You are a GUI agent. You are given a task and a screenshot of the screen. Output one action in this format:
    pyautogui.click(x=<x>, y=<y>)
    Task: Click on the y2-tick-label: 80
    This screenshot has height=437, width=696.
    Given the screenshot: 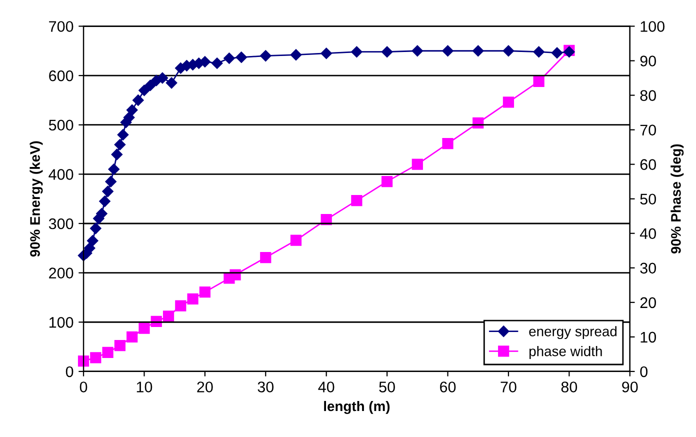 What is the action you would take?
    pyautogui.click(x=648, y=95)
    